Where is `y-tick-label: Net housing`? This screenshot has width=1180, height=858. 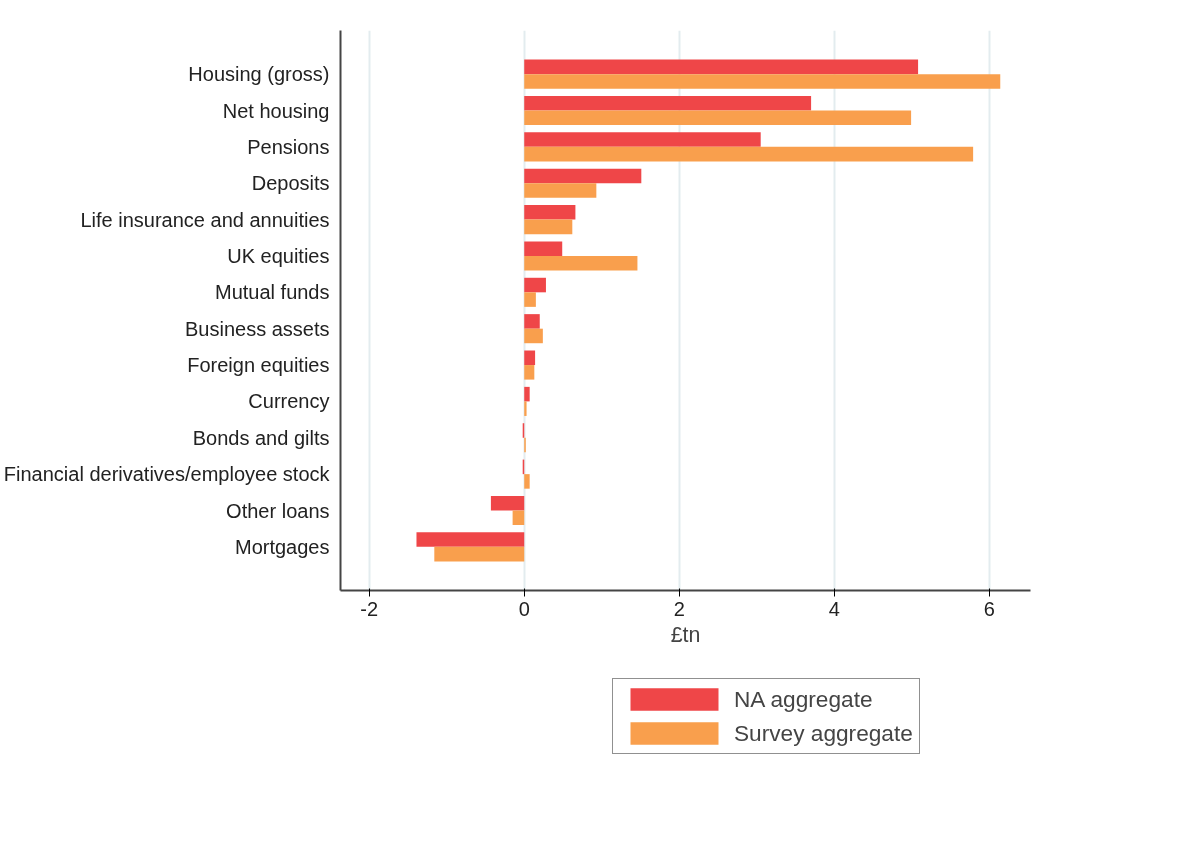 y-tick-label: Net housing is located at coordinates (276, 110).